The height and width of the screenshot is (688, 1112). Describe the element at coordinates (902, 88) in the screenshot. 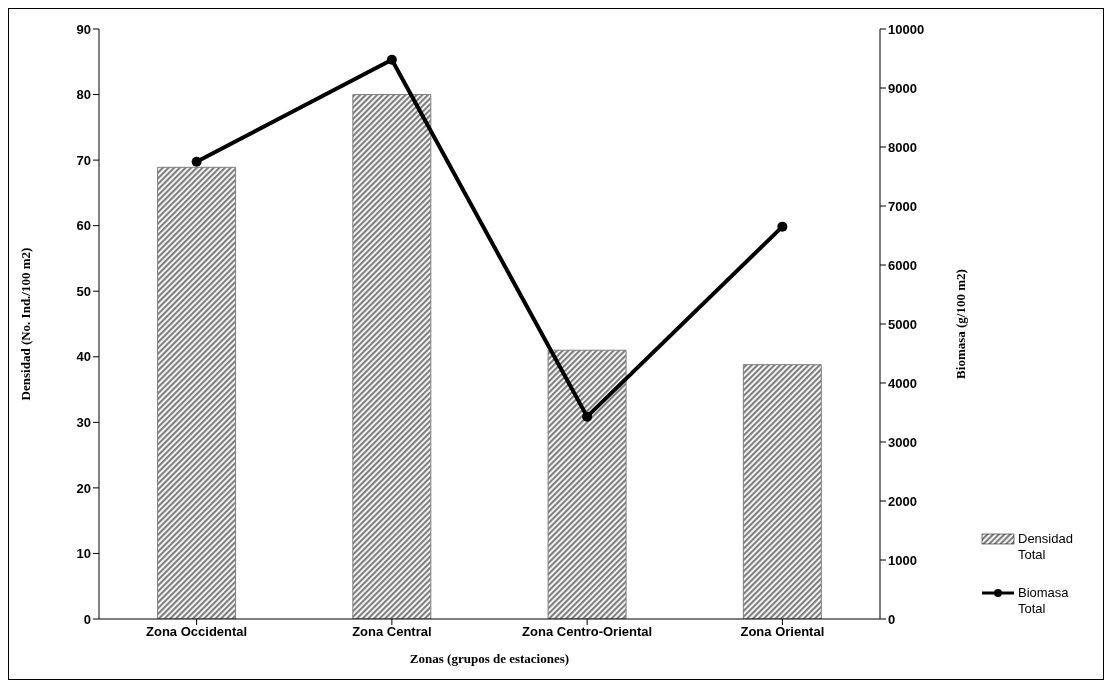

I see `y2-tick-label: 9000` at that location.